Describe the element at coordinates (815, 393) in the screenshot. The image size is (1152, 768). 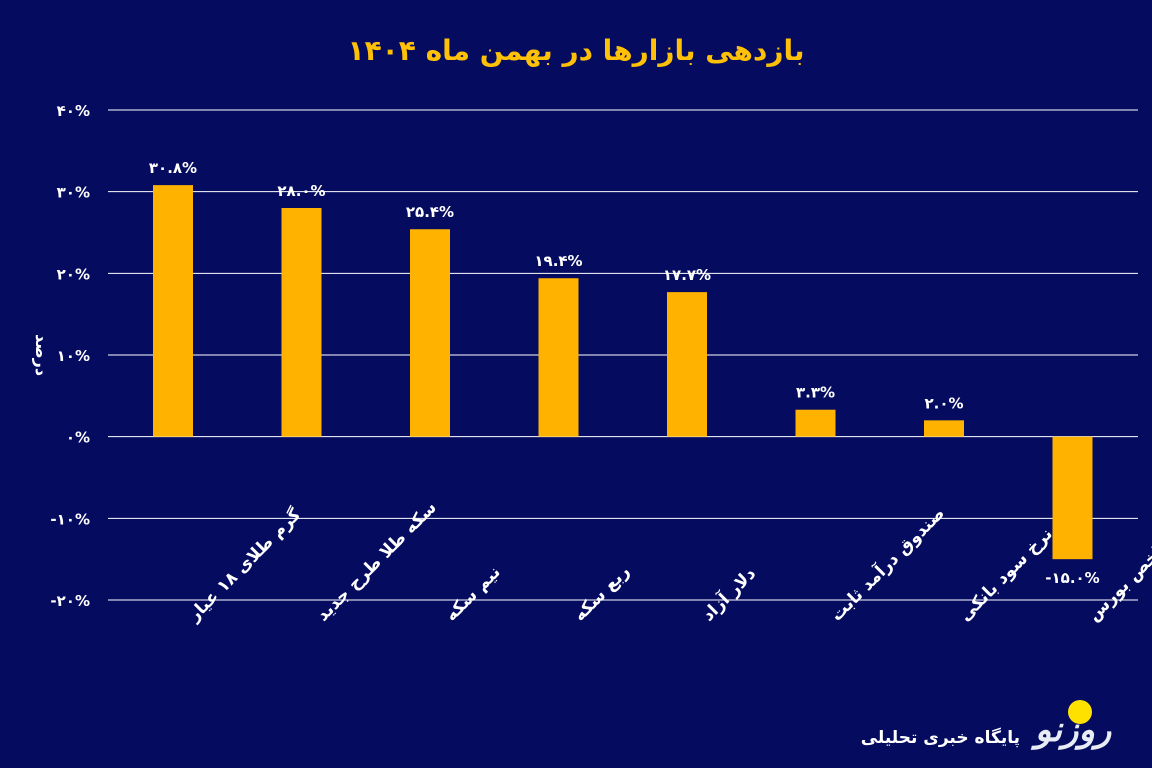
I see `data-label: ۳.۳%` at that location.